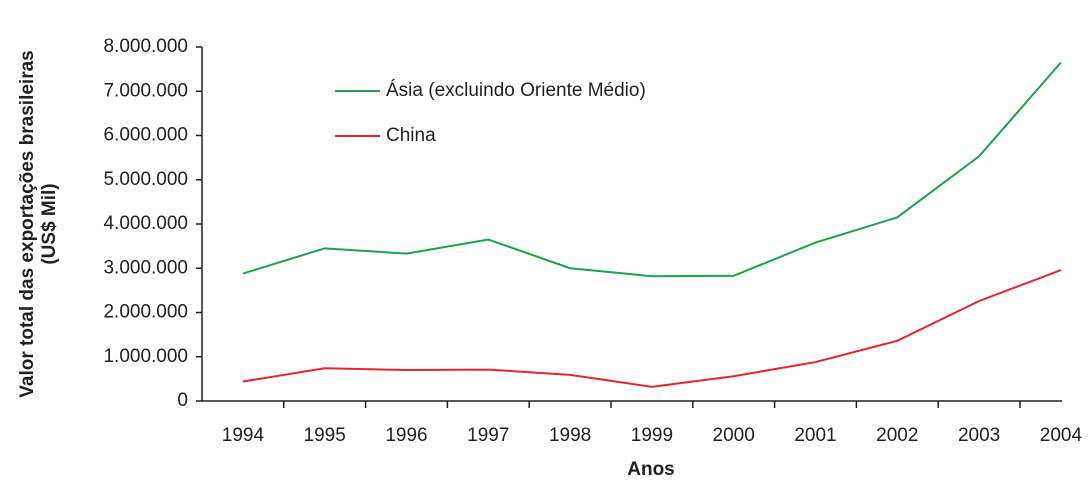 Image resolution: width=1090 pixels, height=482 pixels. What do you see at coordinates (411, 135) in the screenshot?
I see `legend-label: China` at bounding box center [411, 135].